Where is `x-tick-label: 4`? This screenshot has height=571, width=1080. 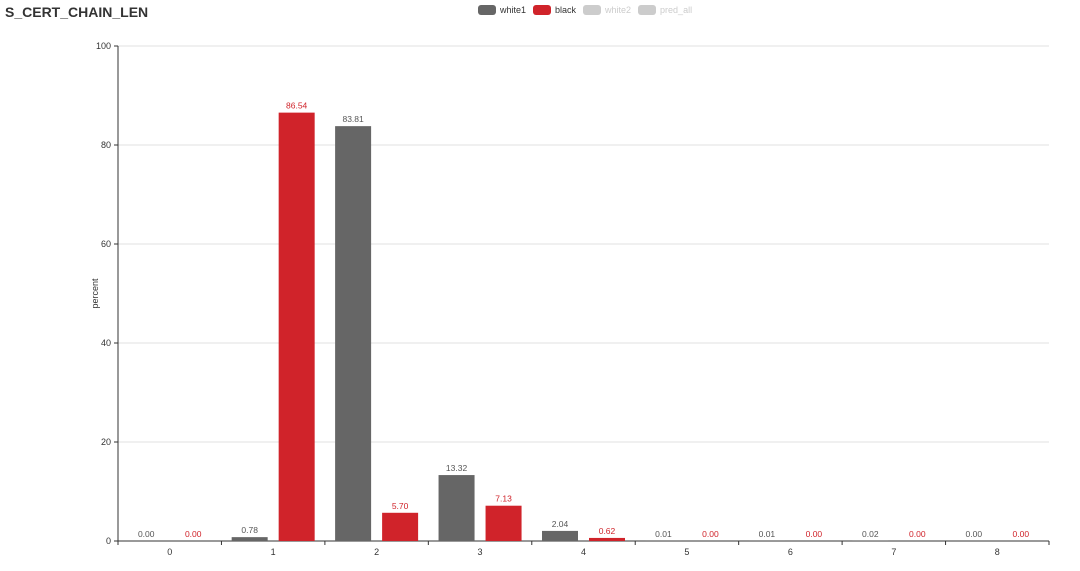 x-tick-label: 4 is located at coordinates (583, 552).